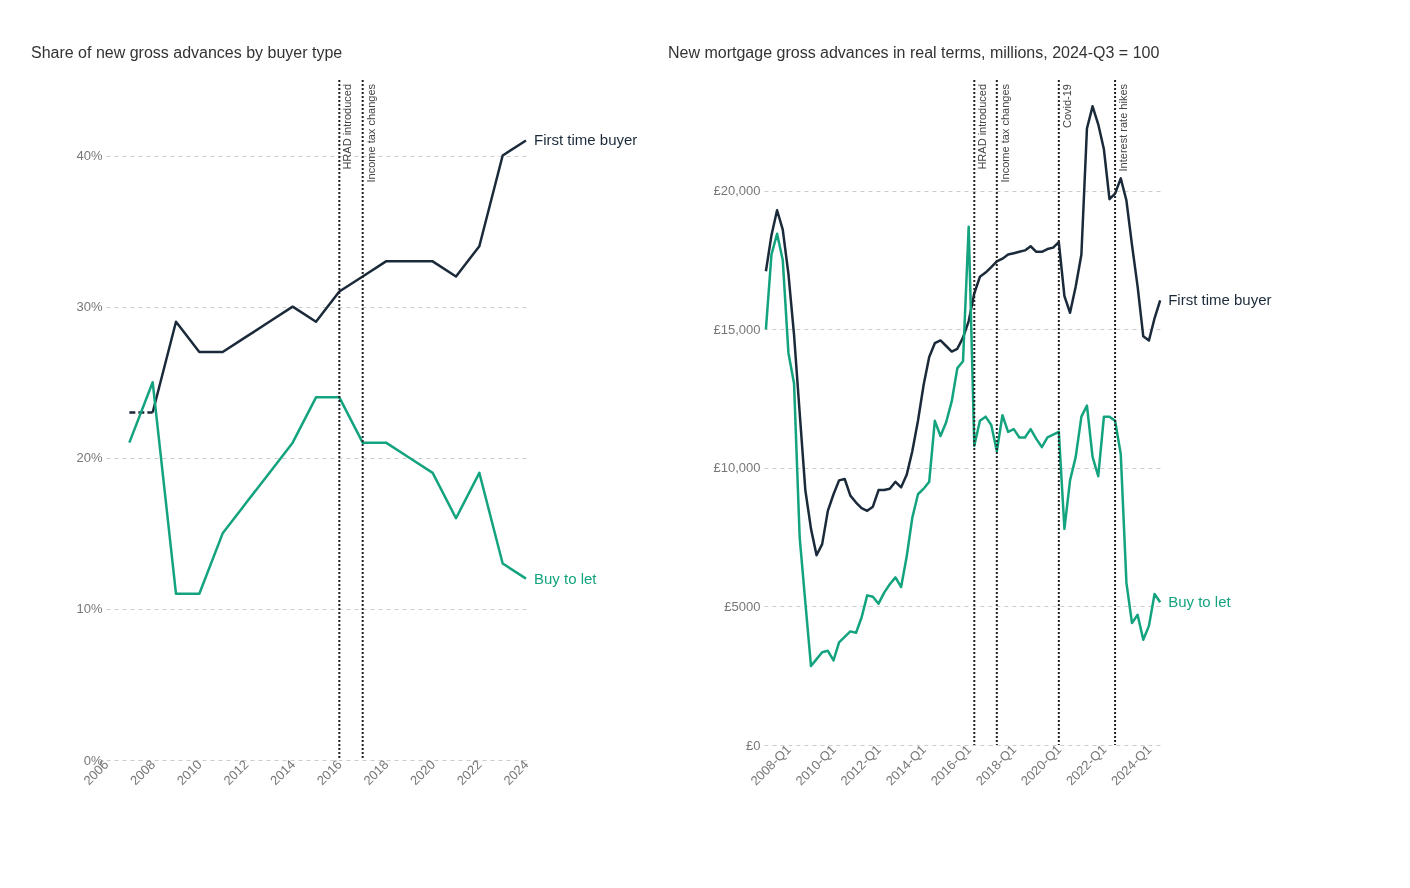  What do you see at coordinates (89, 156) in the screenshot?
I see `y-tick-label: 40%` at bounding box center [89, 156].